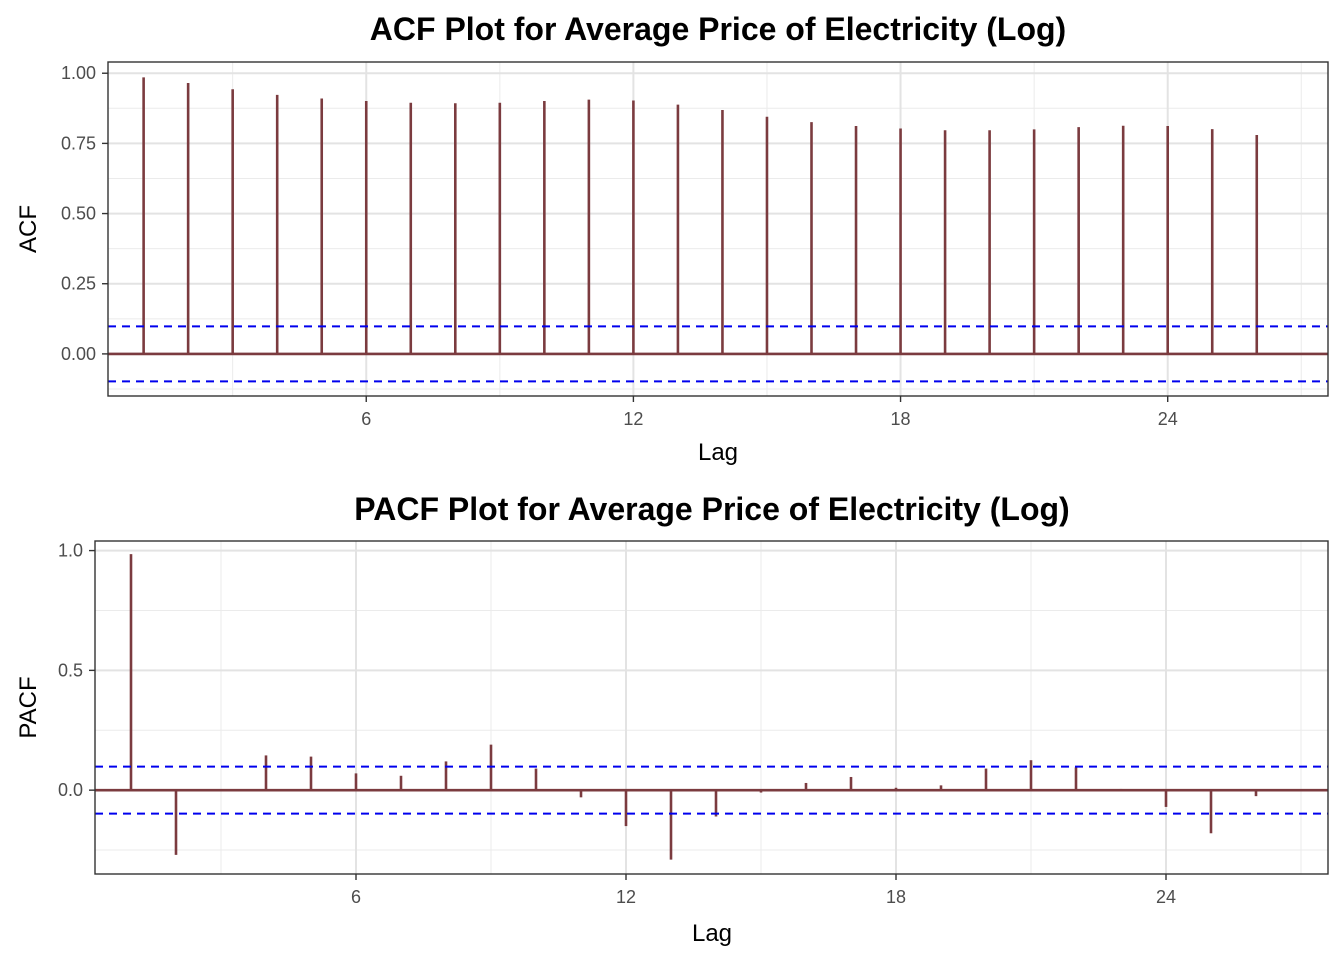 The image size is (1344, 960). Describe the element at coordinates (78, 73) in the screenshot. I see `acf-y-tick-label: 1.00` at that location.